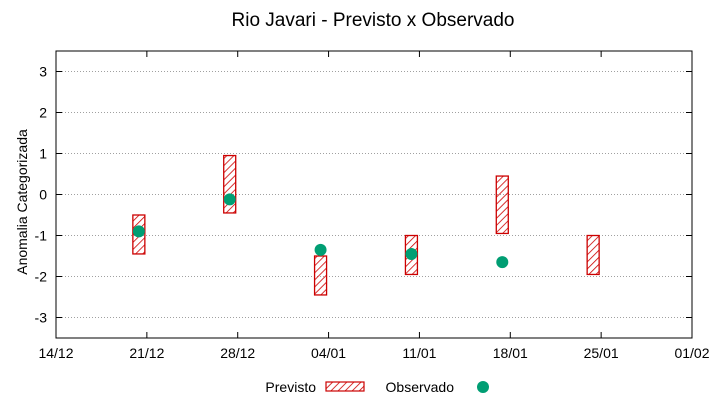 The image size is (720, 400). I want to click on legend-label-previsto: Previsto, so click(290, 387).